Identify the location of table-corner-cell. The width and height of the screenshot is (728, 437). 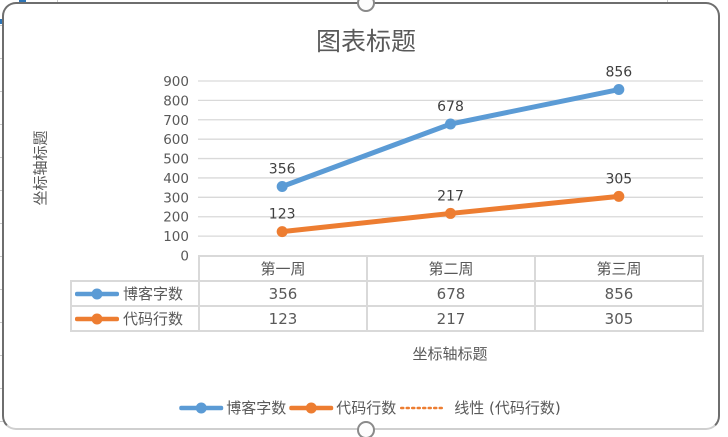
(135, 268).